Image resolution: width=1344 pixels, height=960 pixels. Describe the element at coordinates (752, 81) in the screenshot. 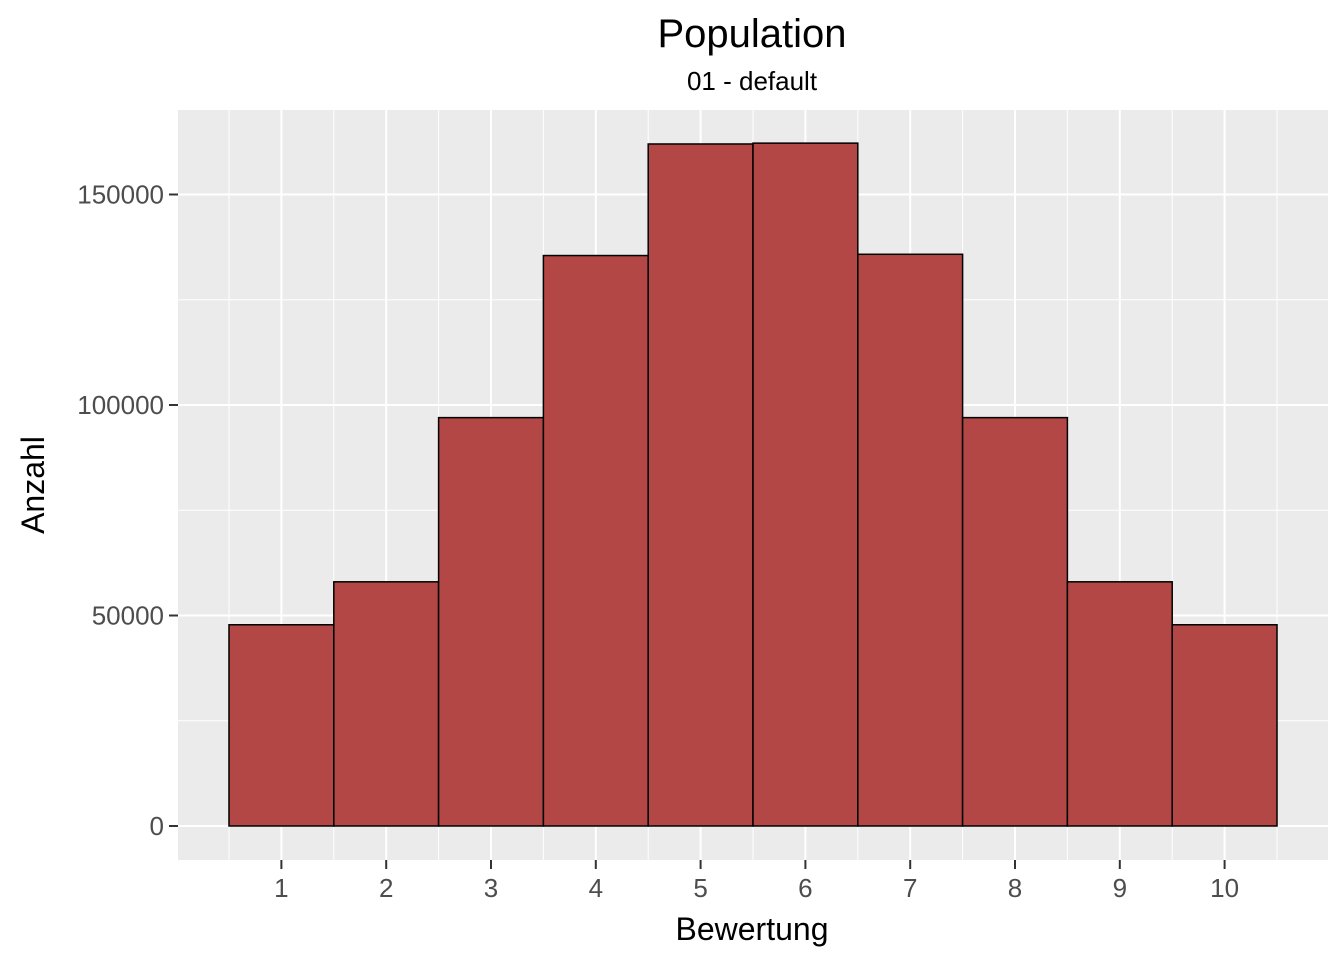

I see `chart-subtitle: 01 - default` at that location.